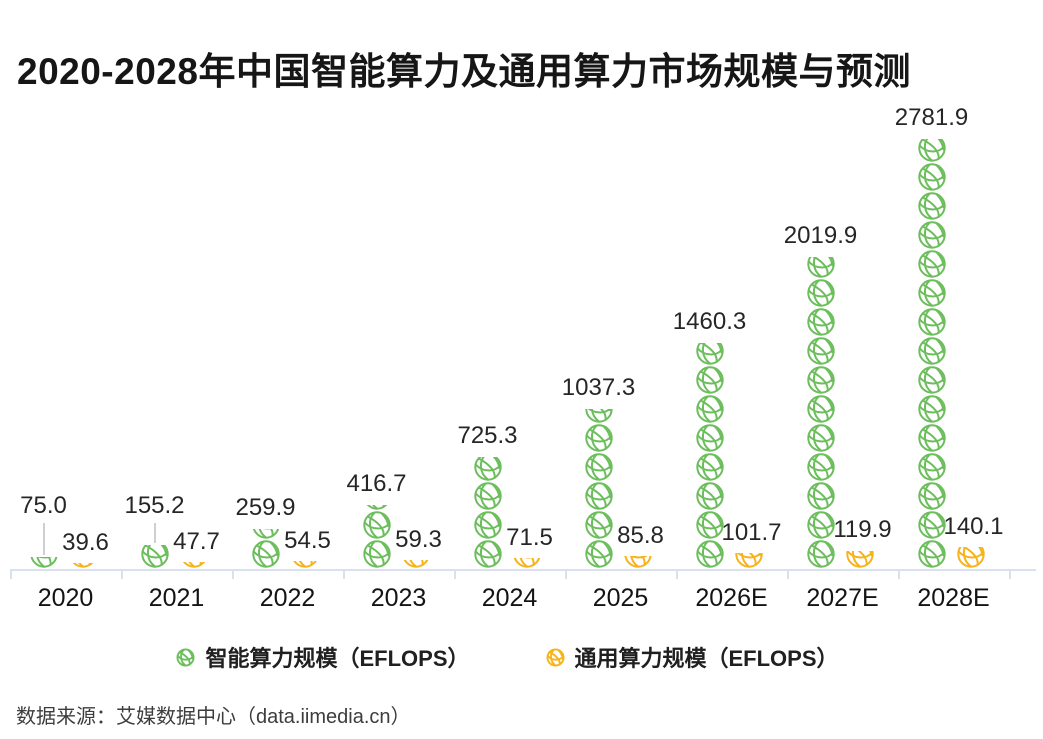 This screenshot has width=1043, height=739. I want to click on value-label-general-2021: 47.7, so click(196, 541).